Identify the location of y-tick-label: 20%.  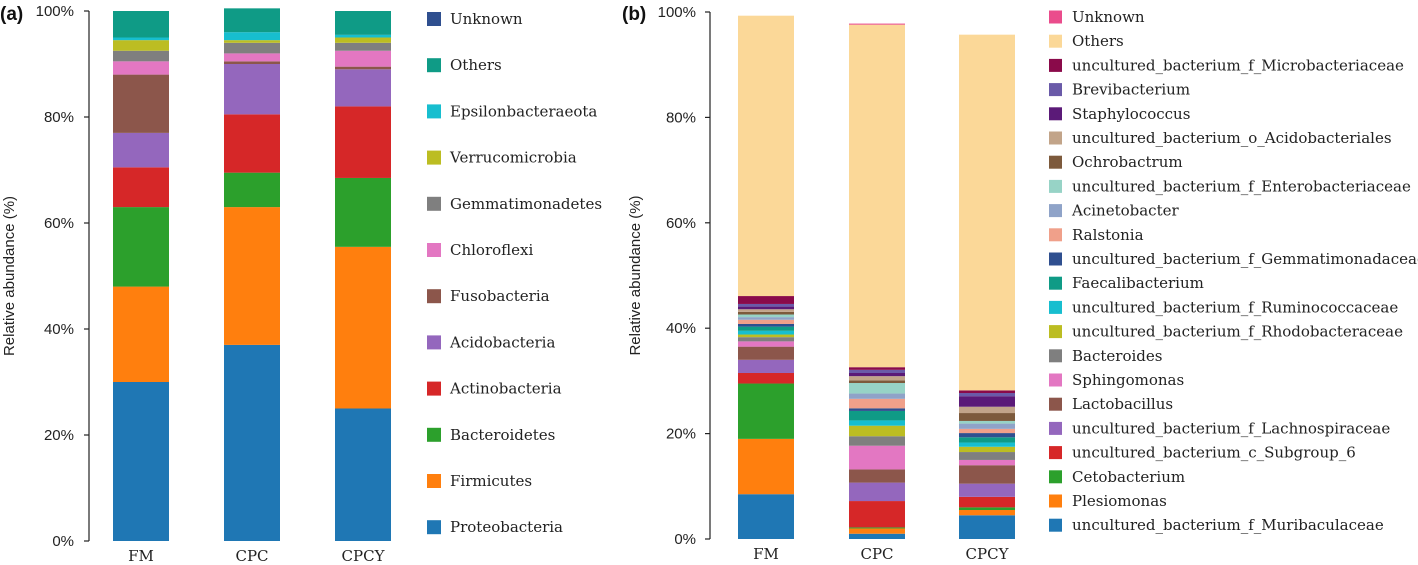
(59, 435).